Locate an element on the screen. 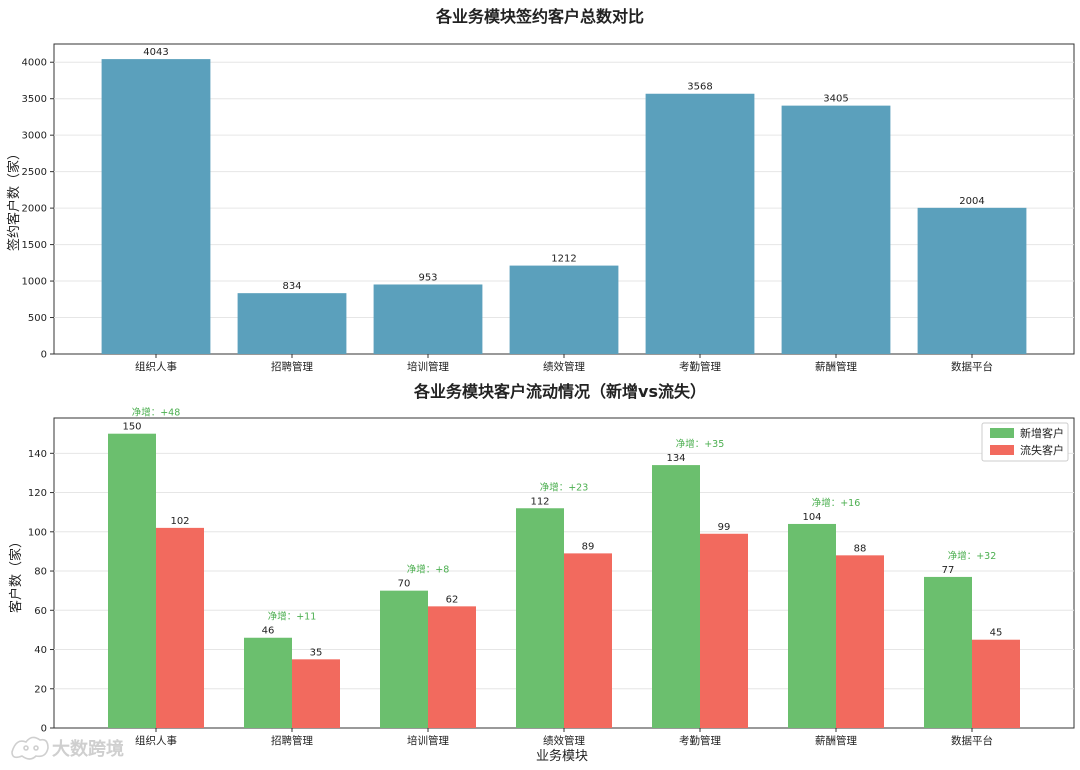 This screenshot has width=1080, height=770. chart1-value-label: 1212 is located at coordinates (563, 259).